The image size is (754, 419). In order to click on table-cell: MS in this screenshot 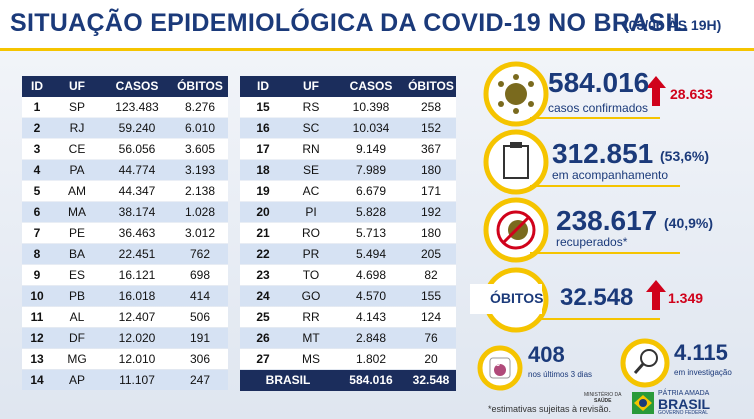, I will do `click(311, 359)`.